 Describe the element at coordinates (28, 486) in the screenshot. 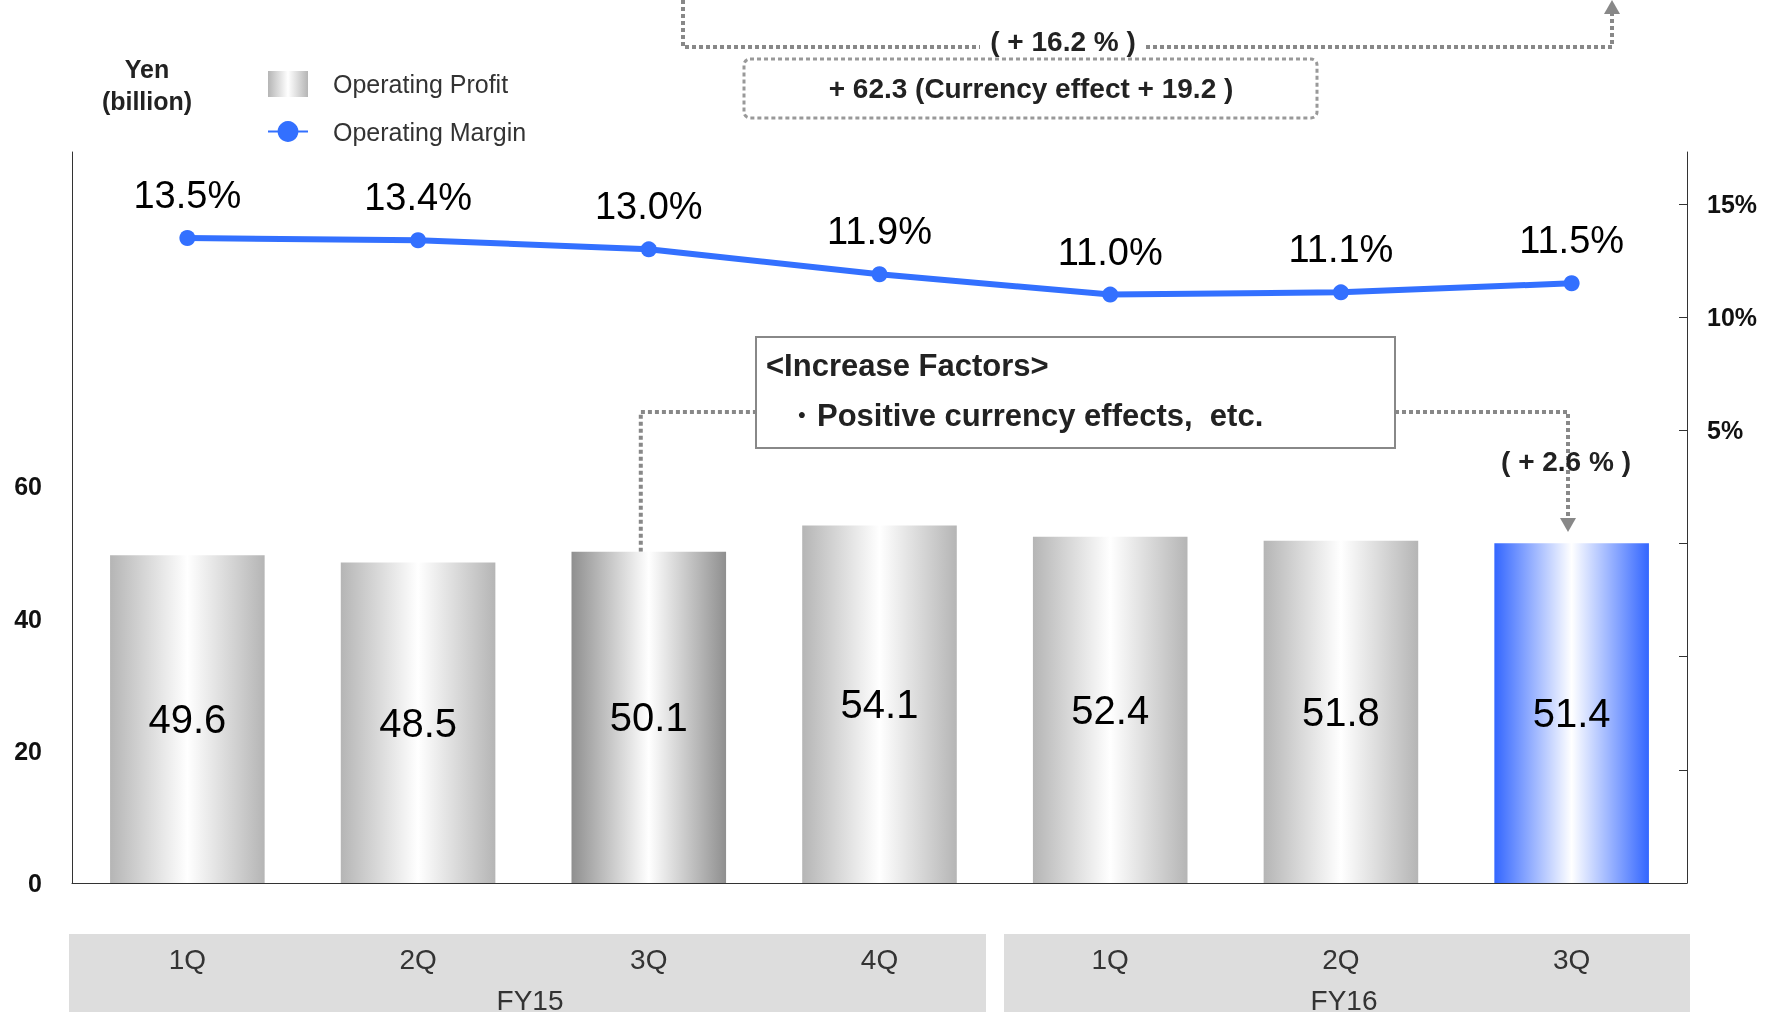

I see `y-tick-label: 60` at that location.